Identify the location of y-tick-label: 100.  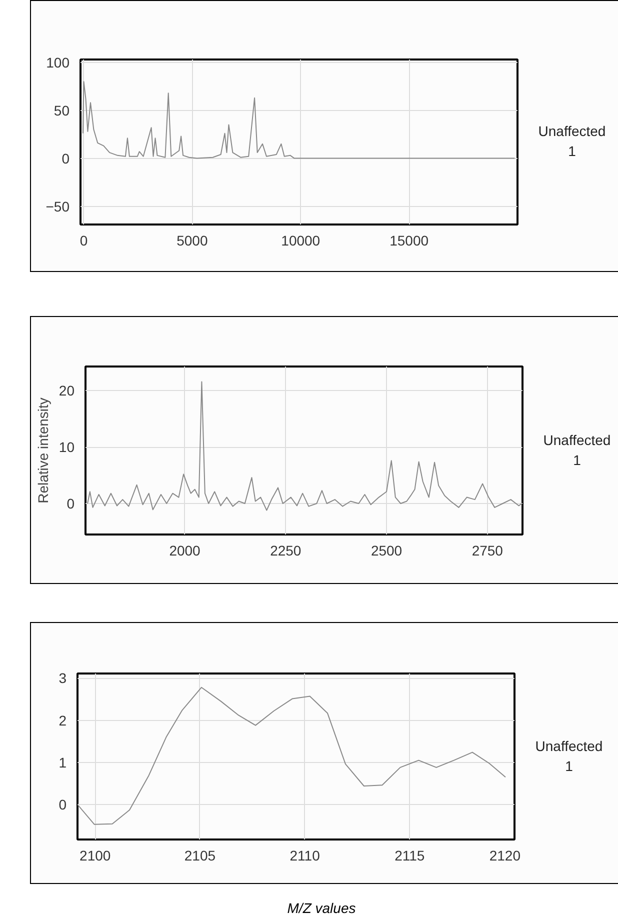
(58, 62).